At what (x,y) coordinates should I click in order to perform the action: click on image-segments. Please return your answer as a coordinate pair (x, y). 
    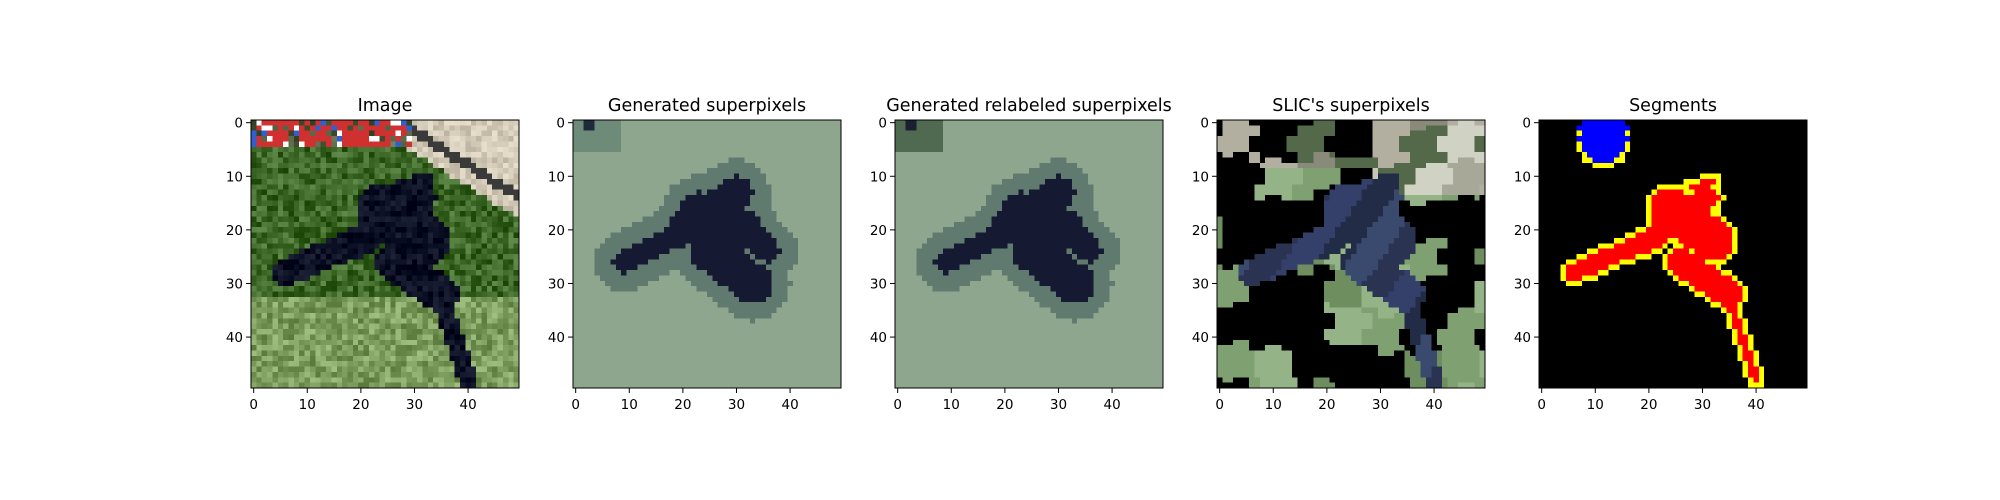
    Looking at the image, I should click on (1673, 254).